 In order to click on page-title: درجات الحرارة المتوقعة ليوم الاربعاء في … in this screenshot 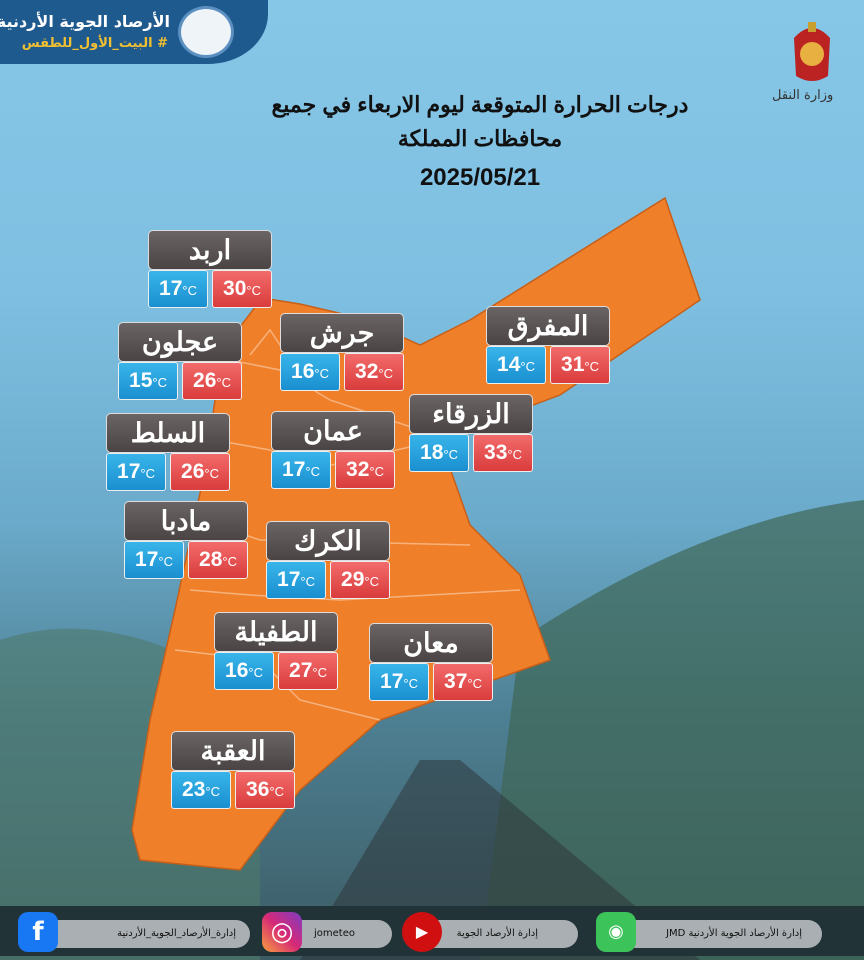, I will do `click(480, 121)`.